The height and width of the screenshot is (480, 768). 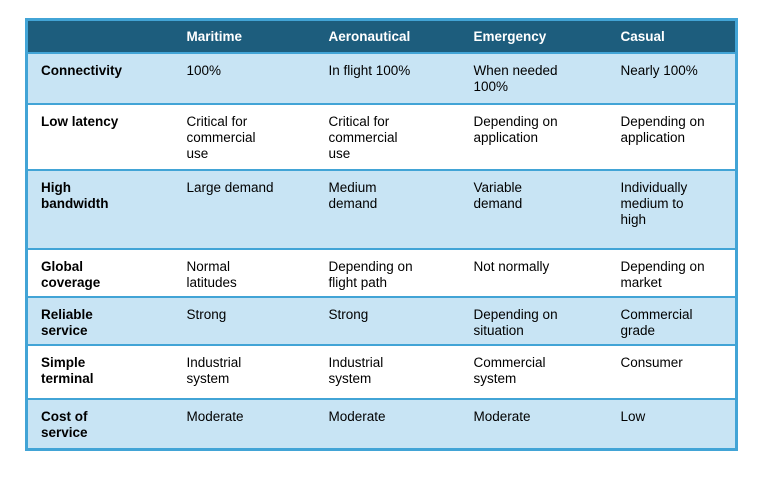 I want to click on table-cell: Not normally, so click(x=511, y=266).